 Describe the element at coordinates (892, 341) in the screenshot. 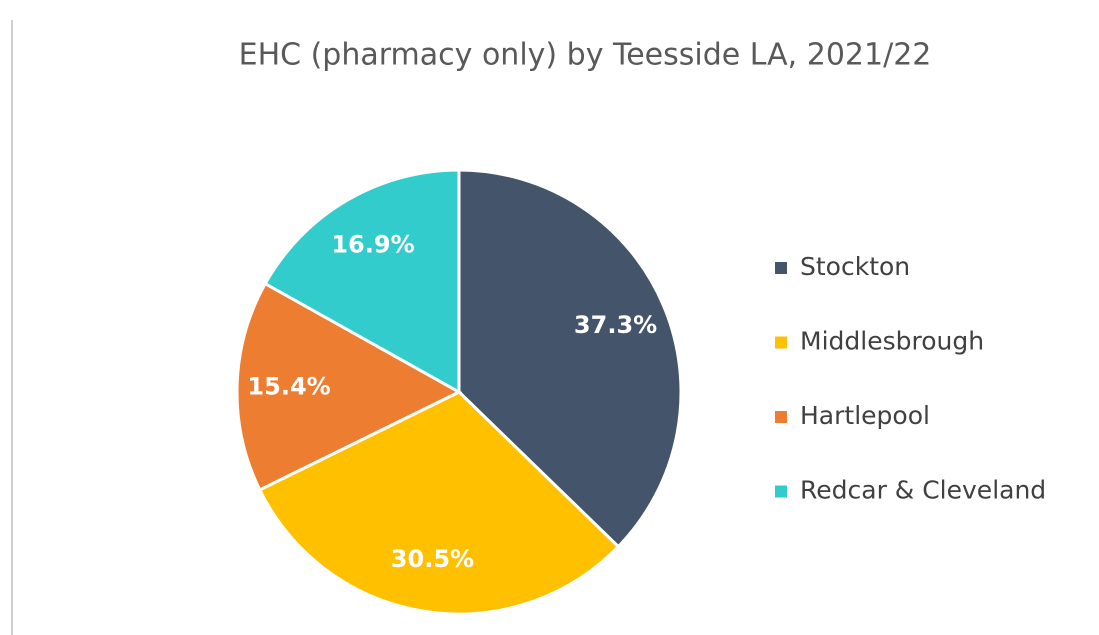

I see `legend-label: Middlesbrough` at that location.